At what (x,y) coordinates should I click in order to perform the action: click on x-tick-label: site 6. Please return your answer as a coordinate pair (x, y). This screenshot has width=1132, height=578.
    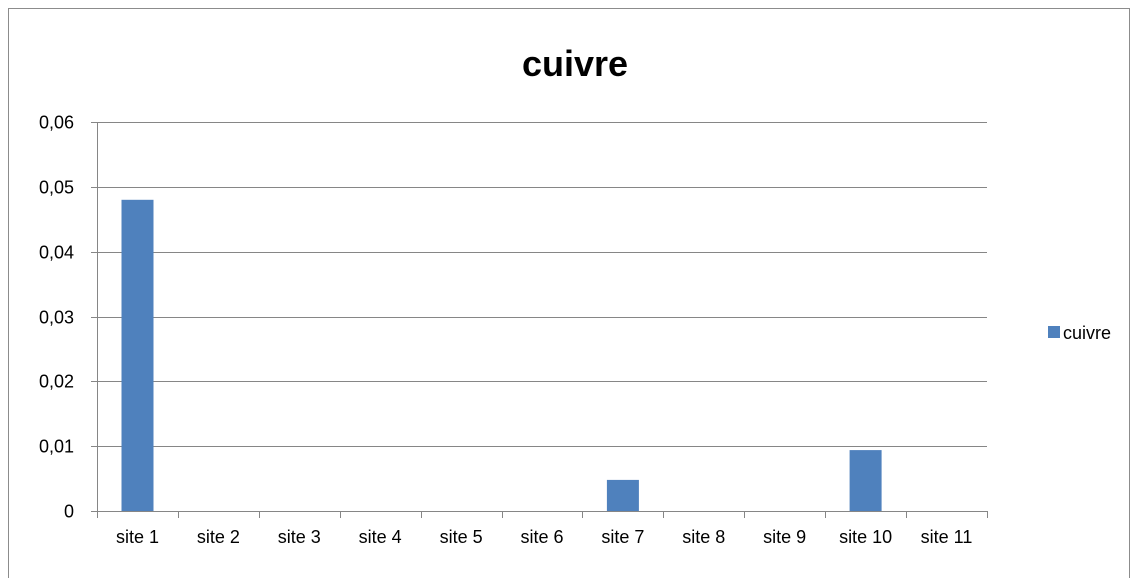
    Looking at the image, I should click on (541, 537).